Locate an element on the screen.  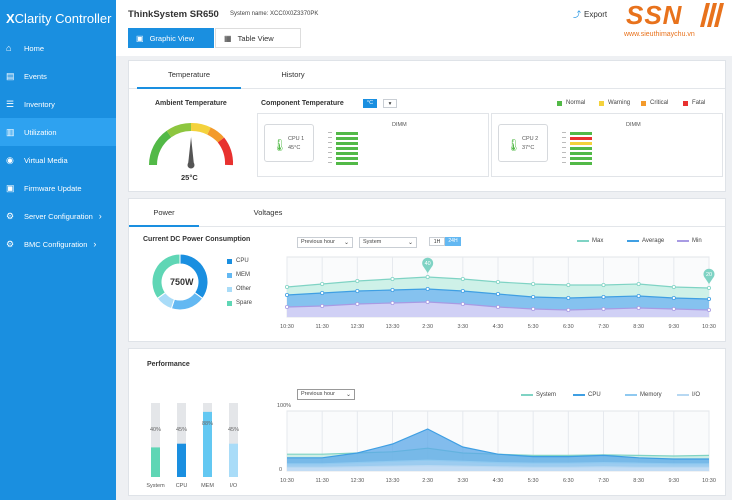
power-type-select: System ⌄ is located at coordinates (388, 242).